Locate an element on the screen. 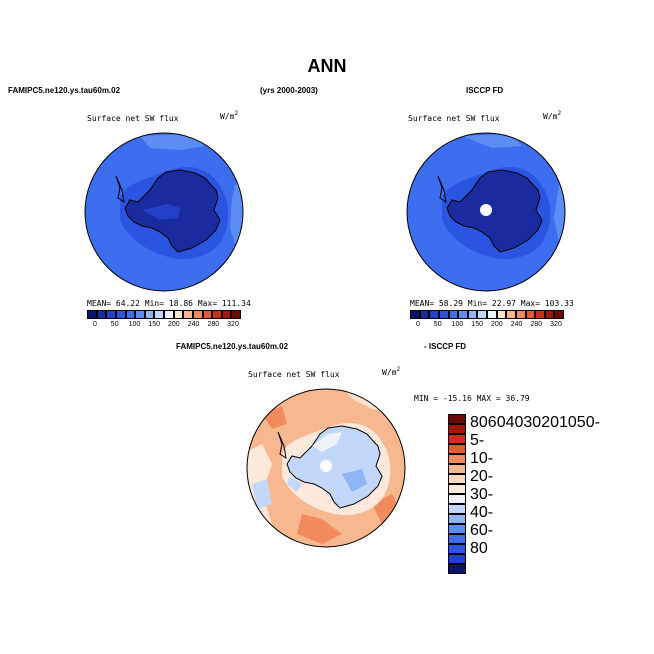 The width and height of the screenshot is (654, 654). colorbar-tick-label: 5 is located at coordinates (581, 422).